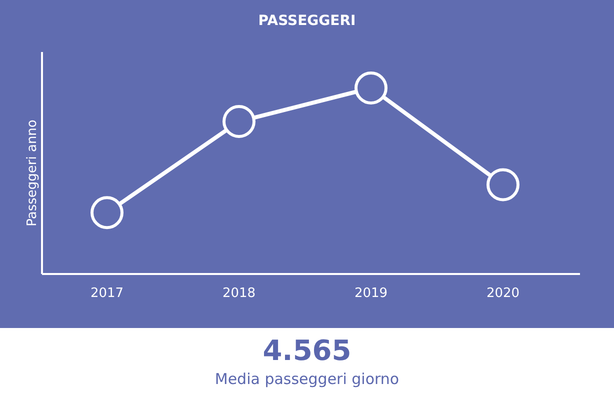 The height and width of the screenshot is (396, 614). Describe the element at coordinates (307, 21) in the screenshot. I see `chart-title: PASSEGGERI` at that location.